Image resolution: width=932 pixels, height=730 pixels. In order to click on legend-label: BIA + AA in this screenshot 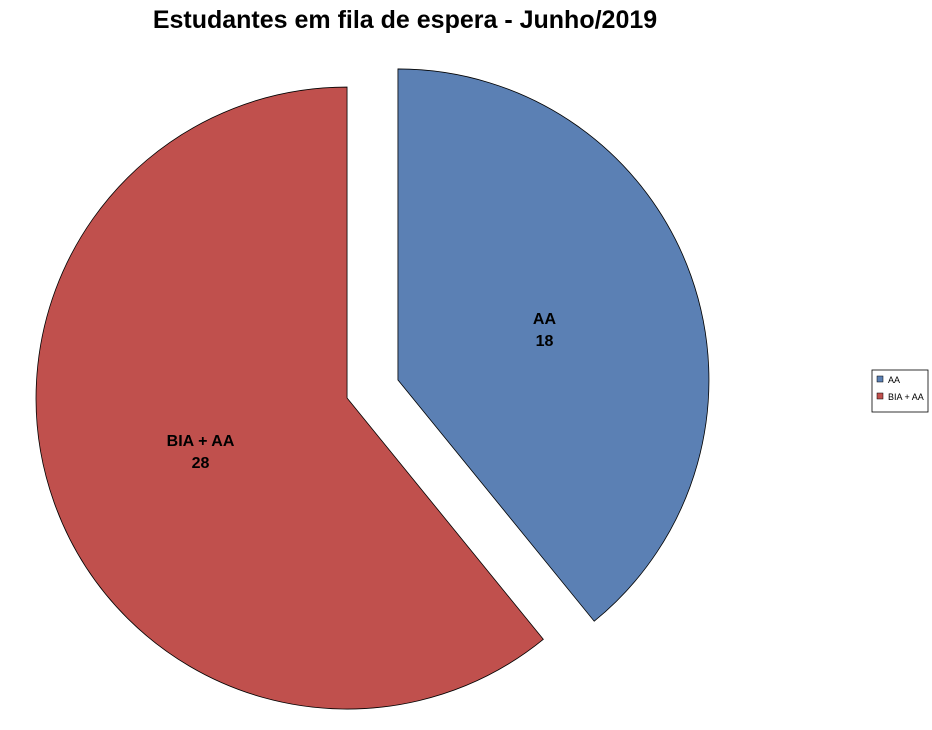, I will do `click(906, 397)`.